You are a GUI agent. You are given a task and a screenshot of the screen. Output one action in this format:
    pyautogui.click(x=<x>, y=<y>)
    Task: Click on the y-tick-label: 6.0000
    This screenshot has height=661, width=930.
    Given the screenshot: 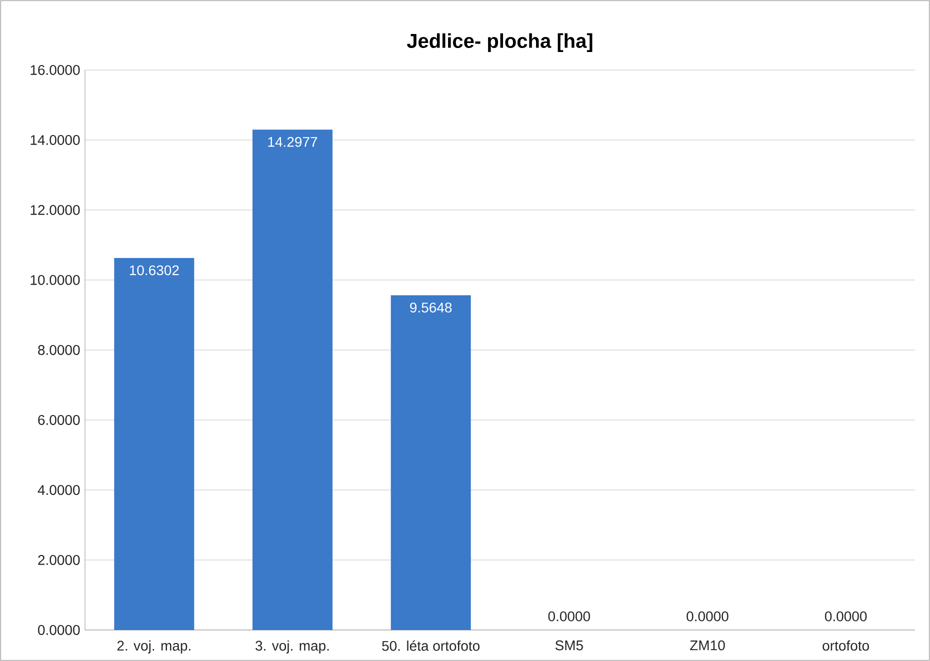 What is the action you would take?
    pyautogui.click(x=59, y=420)
    